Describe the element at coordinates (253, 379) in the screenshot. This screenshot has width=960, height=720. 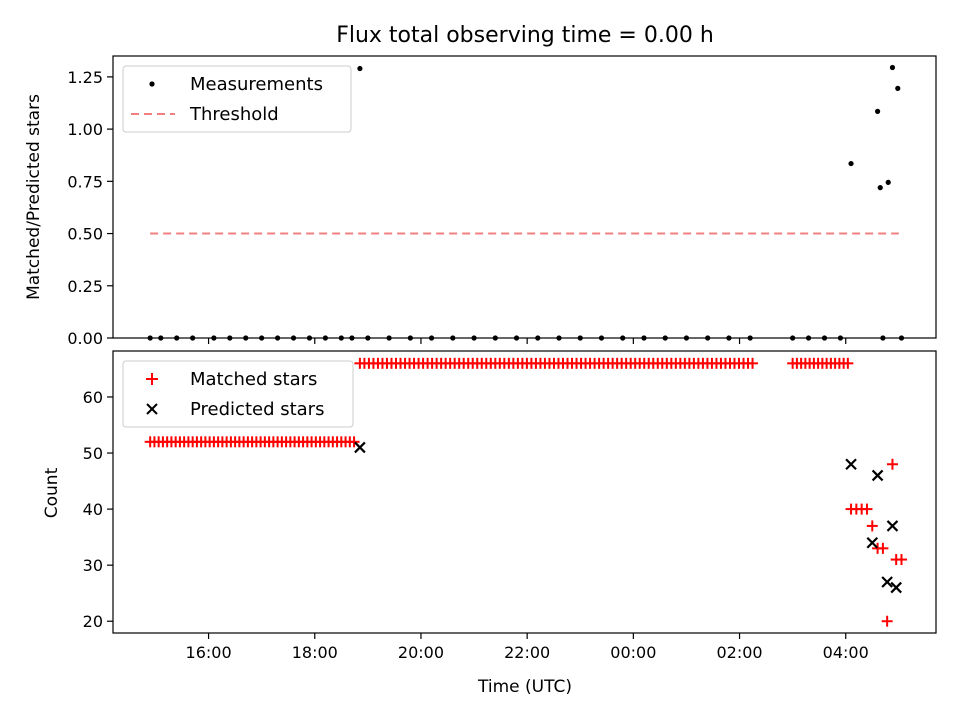
I see `legend-matched-label: Matched stars` at that location.